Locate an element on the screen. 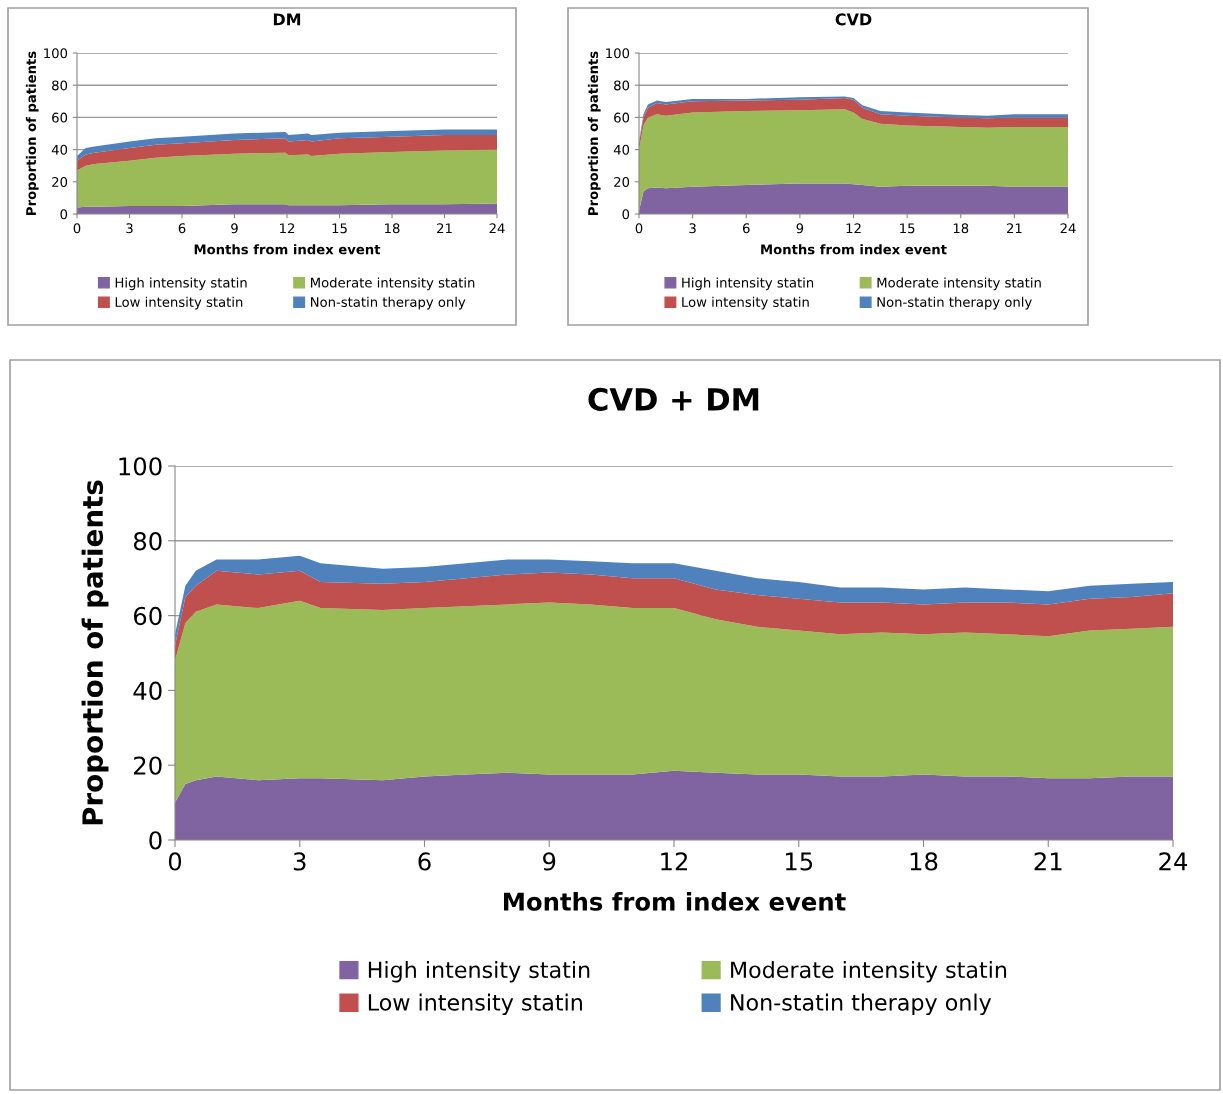 The height and width of the screenshot is (1094, 1223). chart-title: CVD is located at coordinates (853, 19).